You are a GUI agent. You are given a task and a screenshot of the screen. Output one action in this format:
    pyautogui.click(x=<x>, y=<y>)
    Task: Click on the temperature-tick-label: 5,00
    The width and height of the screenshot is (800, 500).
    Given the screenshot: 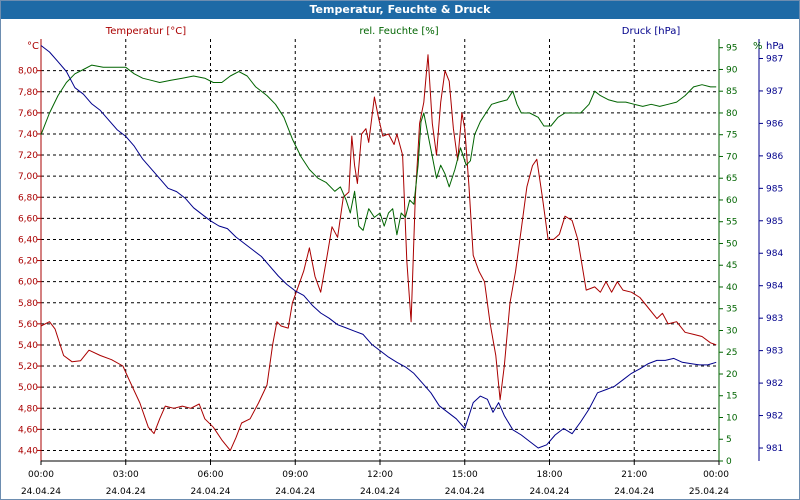 What is the action you would take?
    pyautogui.click(x=28, y=388)
    